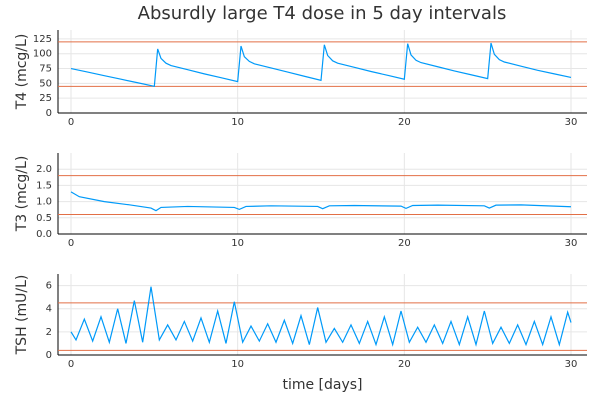 This screenshot has height=404, width=600. What do you see at coordinates (49, 286) in the screenshot?
I see `y-tick-label: 6` at bounding box center [49, 286].